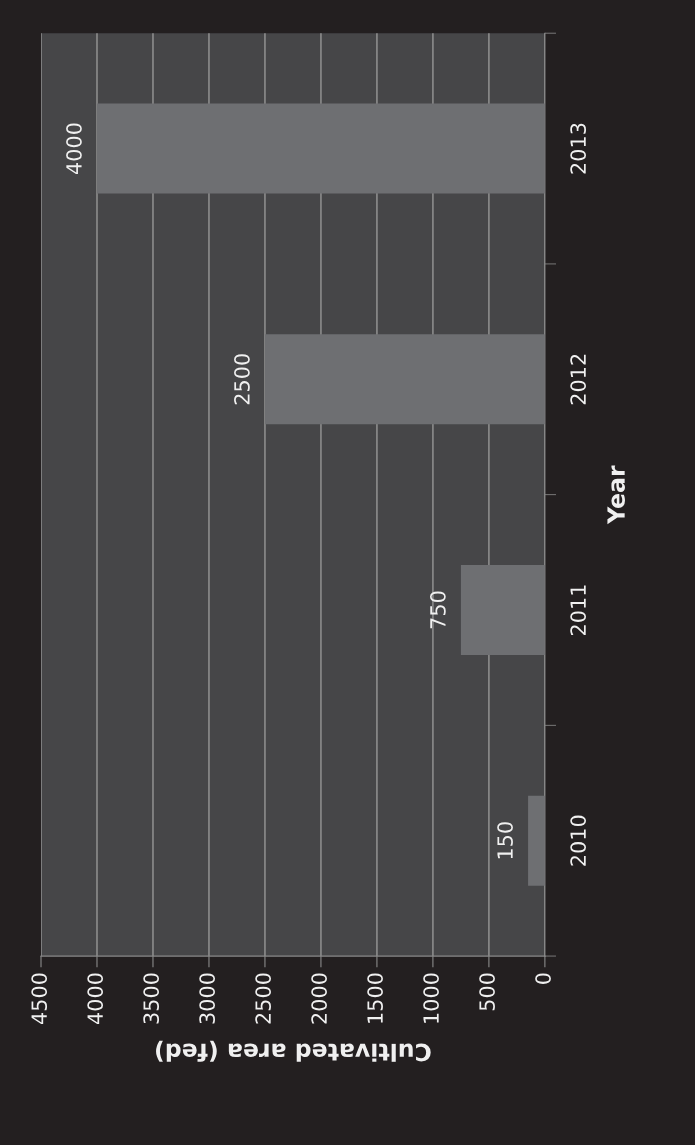  What do you see at coordinates (487, 992) in the screenshot?
I see `x-tick-label: 500` at bounding box center [487, 992].